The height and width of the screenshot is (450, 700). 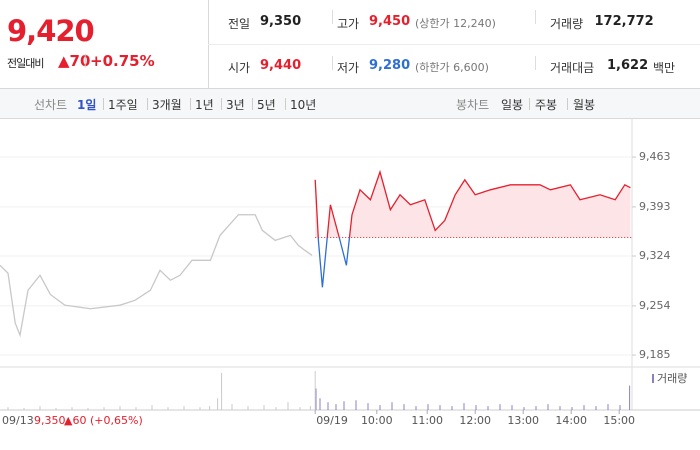 I want to click on change-label: 전일대비, so click(x=25, y=63).